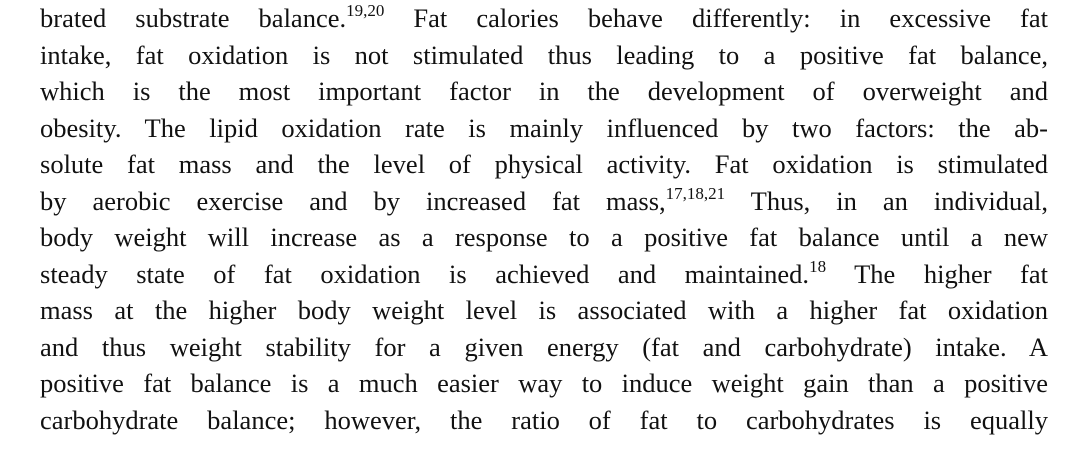 This screenshot has height=462, width=1079. I want to click on text-run: The higher fat, so click(937, 273).